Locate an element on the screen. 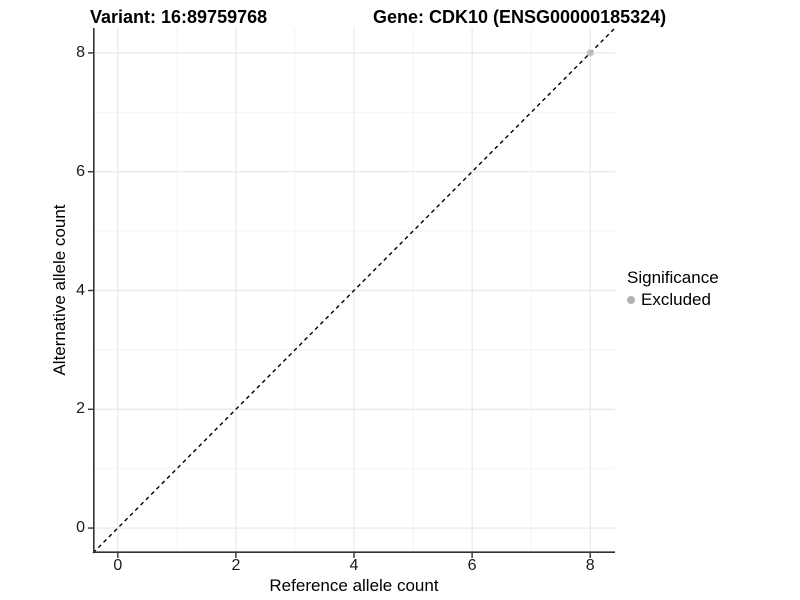 The height and width of the screenshot is (600, 800). x-tick-label: 2 is located at coordinates (236, 565).